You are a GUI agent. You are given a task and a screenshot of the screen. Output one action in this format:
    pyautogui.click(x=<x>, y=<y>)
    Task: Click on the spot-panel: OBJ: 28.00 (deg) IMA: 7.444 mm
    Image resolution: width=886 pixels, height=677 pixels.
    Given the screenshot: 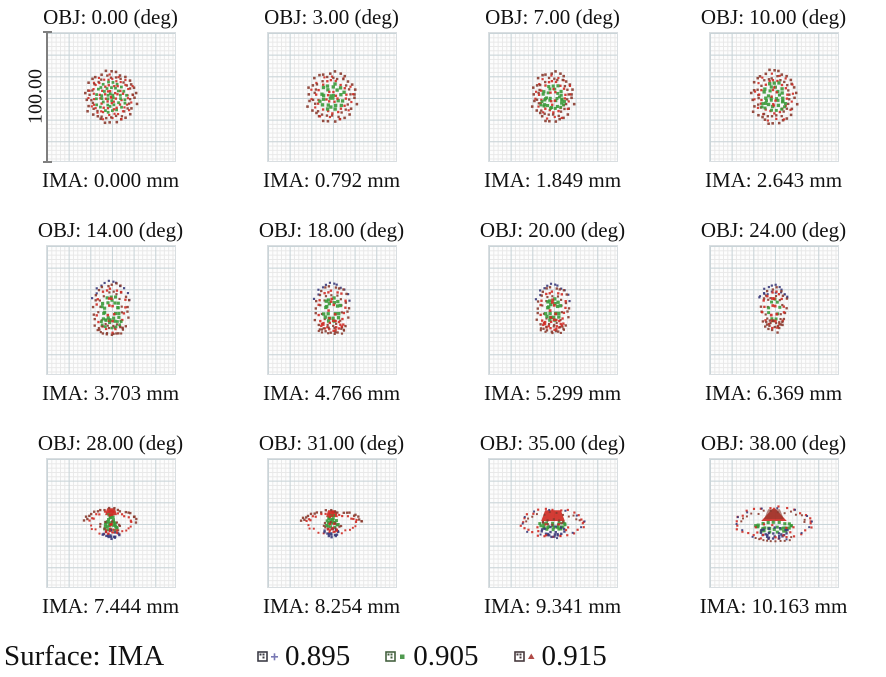 What is the action you would take?
    pyautogui.click(x=110, y=532)
    